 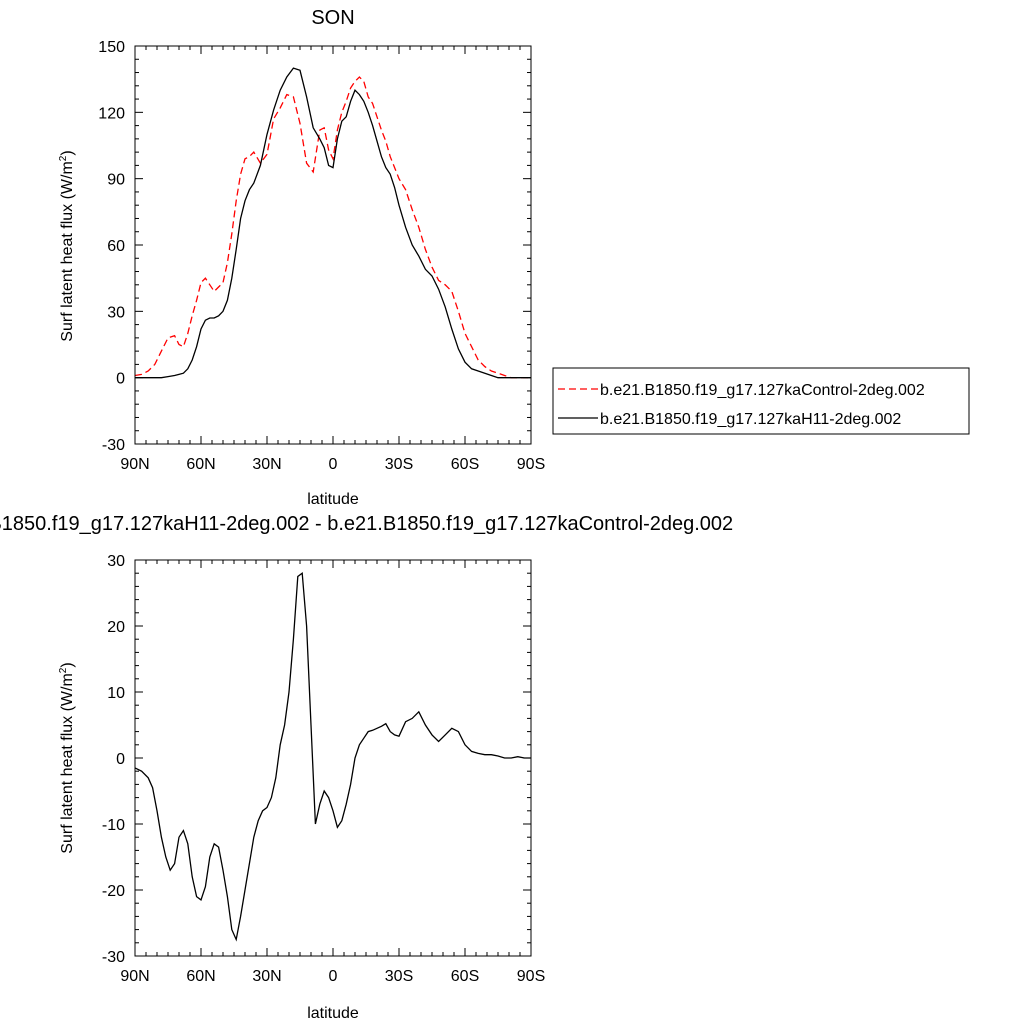 What do you see at coordinates (750, 419) in the screenshot?
I see `legend-label-h11: b.e21.B1850.f19_g17.127kaH11-2deg.002` at bounding box center [750, 419].